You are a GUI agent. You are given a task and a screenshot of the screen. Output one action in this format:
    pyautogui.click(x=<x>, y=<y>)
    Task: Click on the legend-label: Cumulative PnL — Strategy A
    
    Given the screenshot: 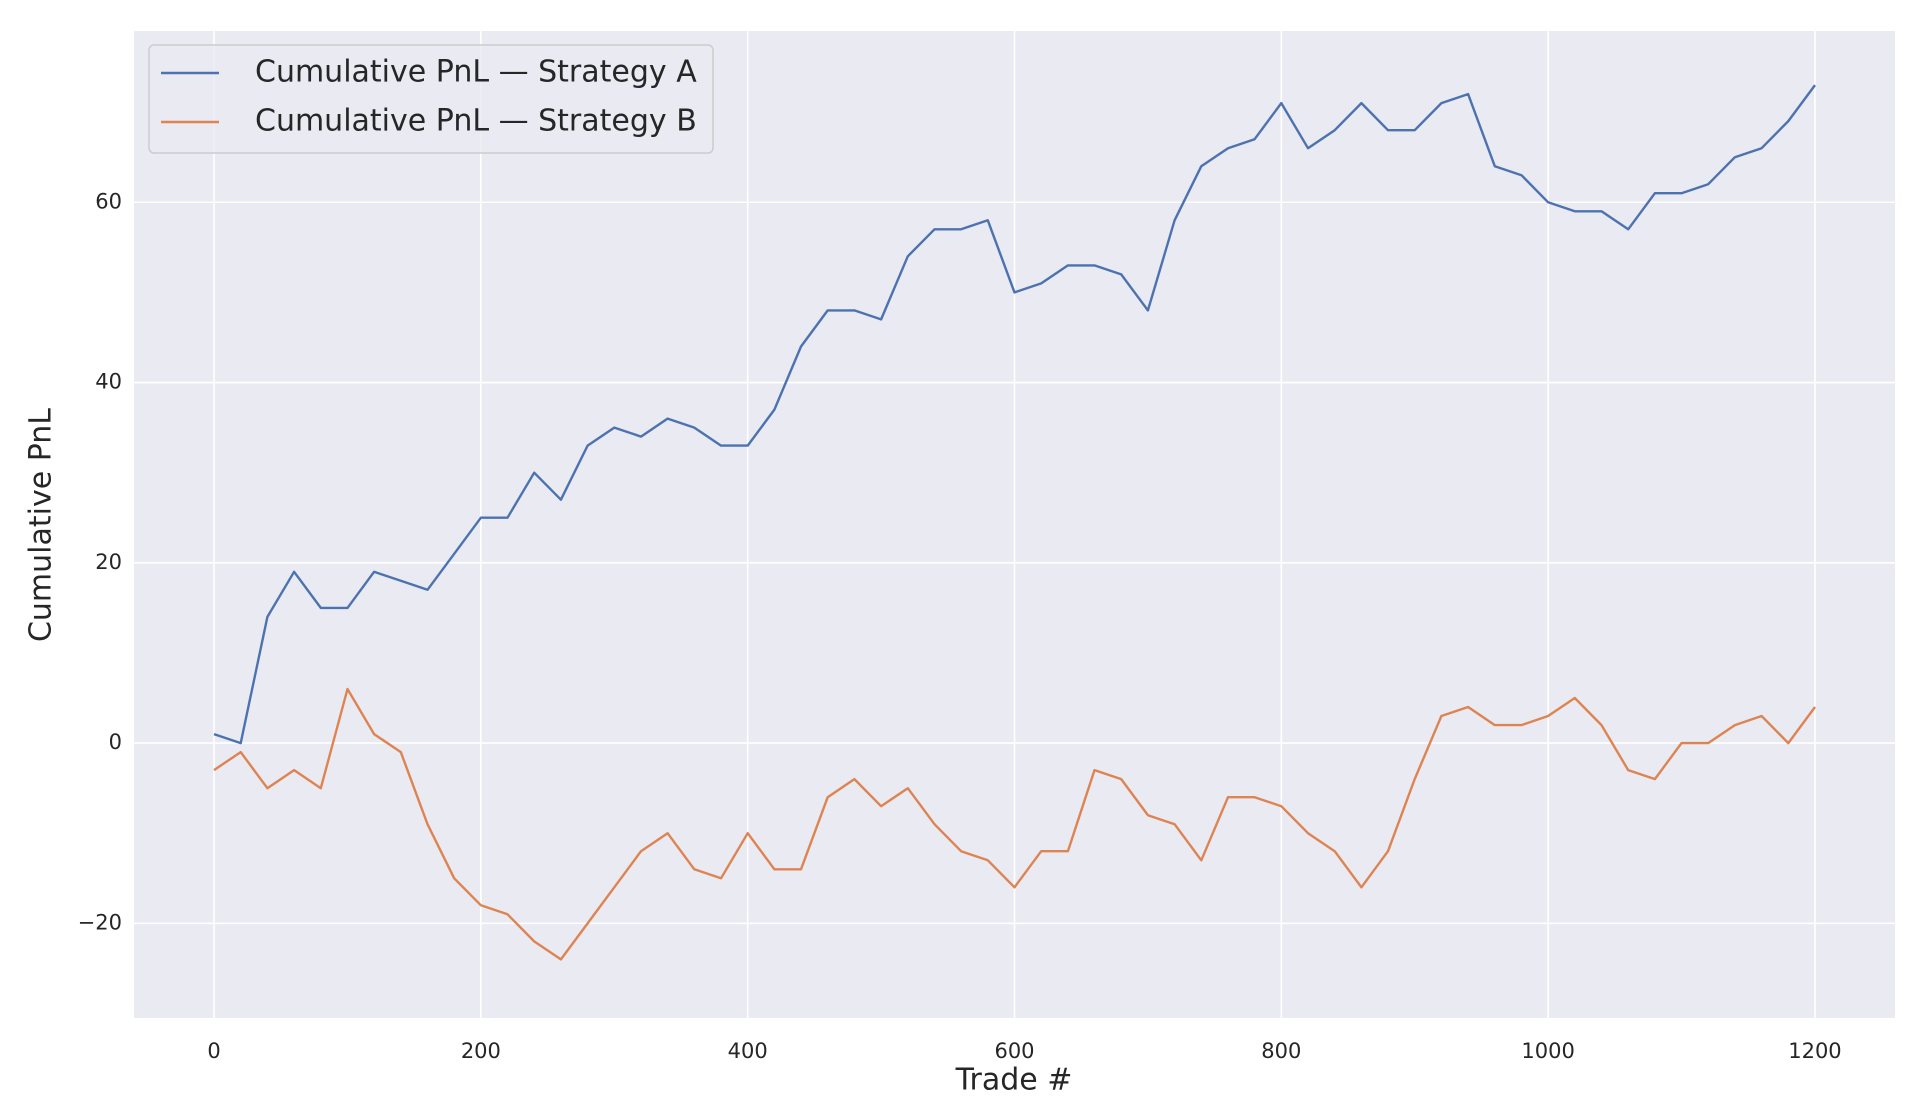 What is the action you would take?
    pyautogui.click(x=476, y=72)
    